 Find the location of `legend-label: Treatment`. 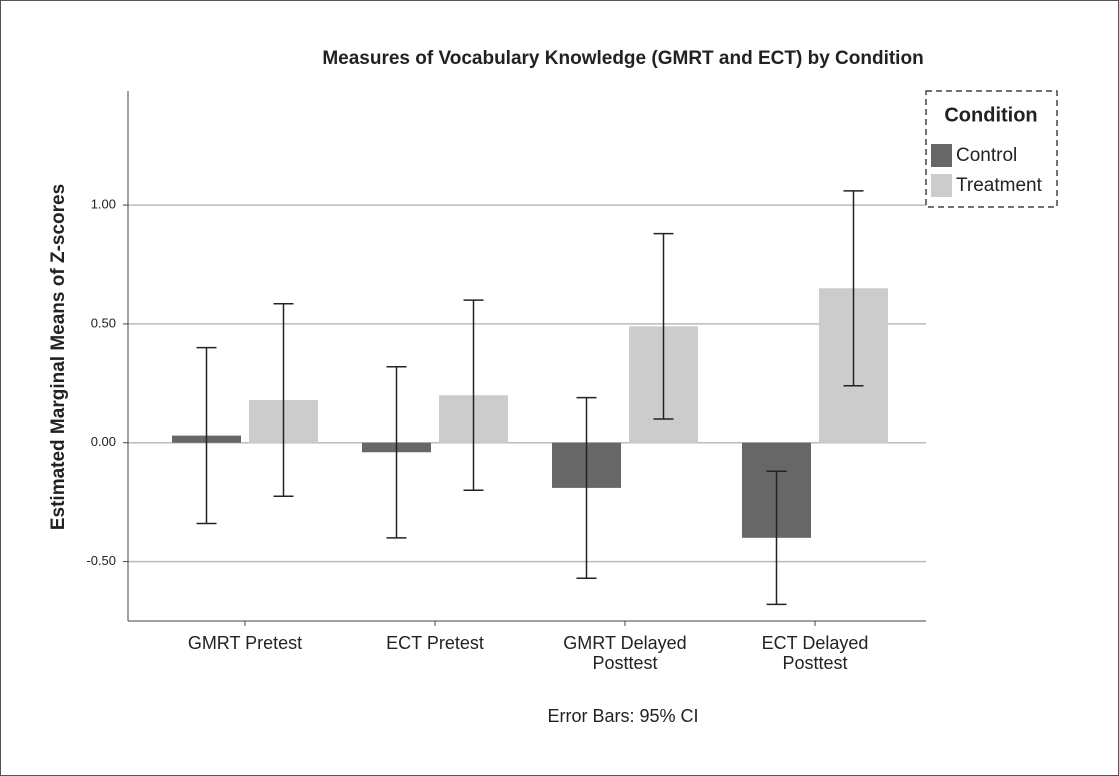

legend-label: Treatment is located at coordinates (999, 185).